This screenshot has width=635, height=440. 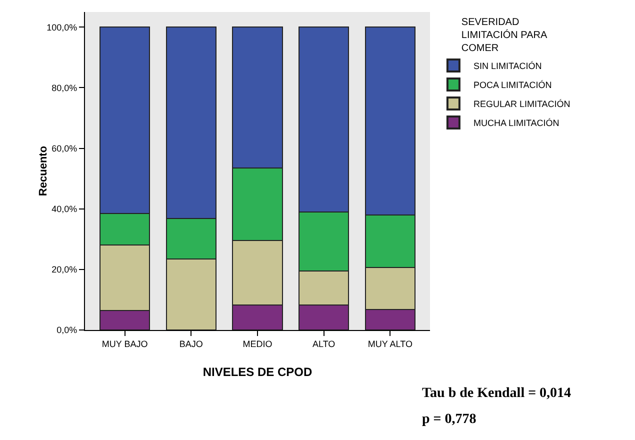 I want to click on y-tick-label: 40,0%, so click(x=65, y=209).